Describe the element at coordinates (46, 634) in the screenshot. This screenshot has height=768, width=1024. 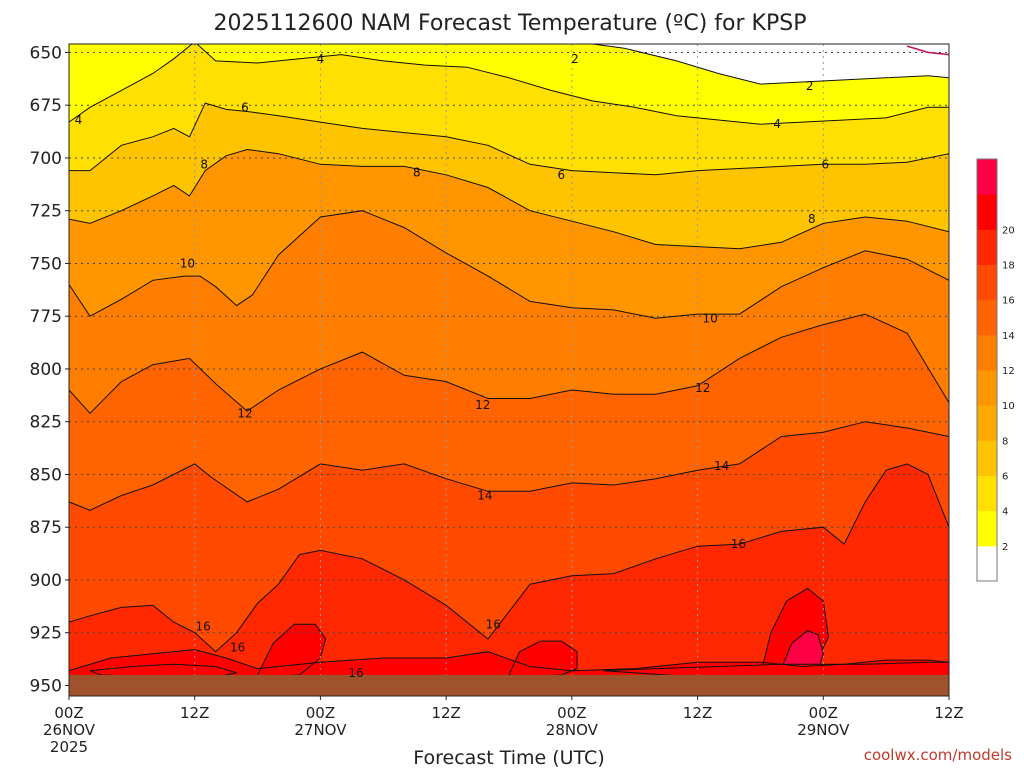
I see `y-tick-label: 925` at that location.